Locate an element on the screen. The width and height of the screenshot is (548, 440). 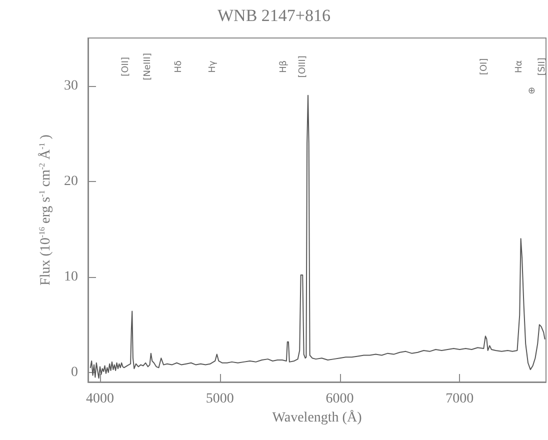
annotation: Hα is located at coordinates (519, 67).